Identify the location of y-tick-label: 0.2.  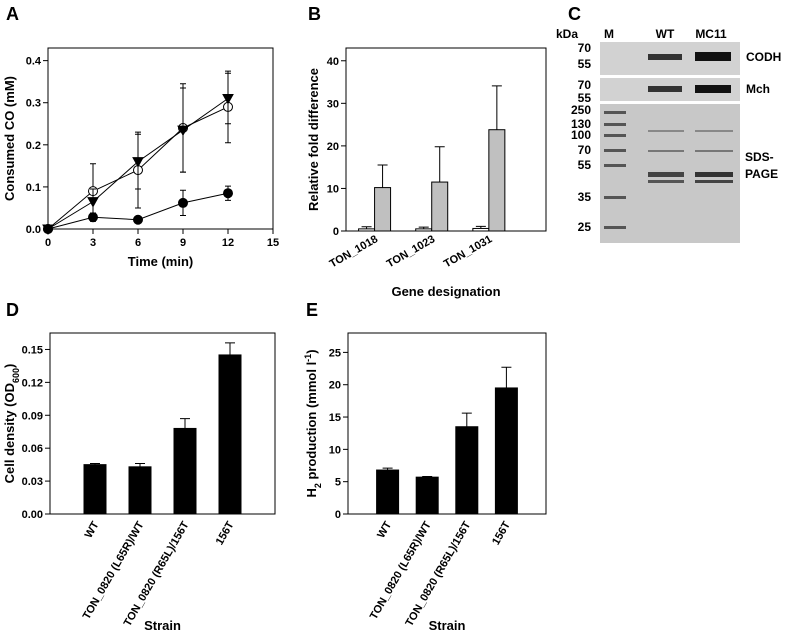
(33, 146).